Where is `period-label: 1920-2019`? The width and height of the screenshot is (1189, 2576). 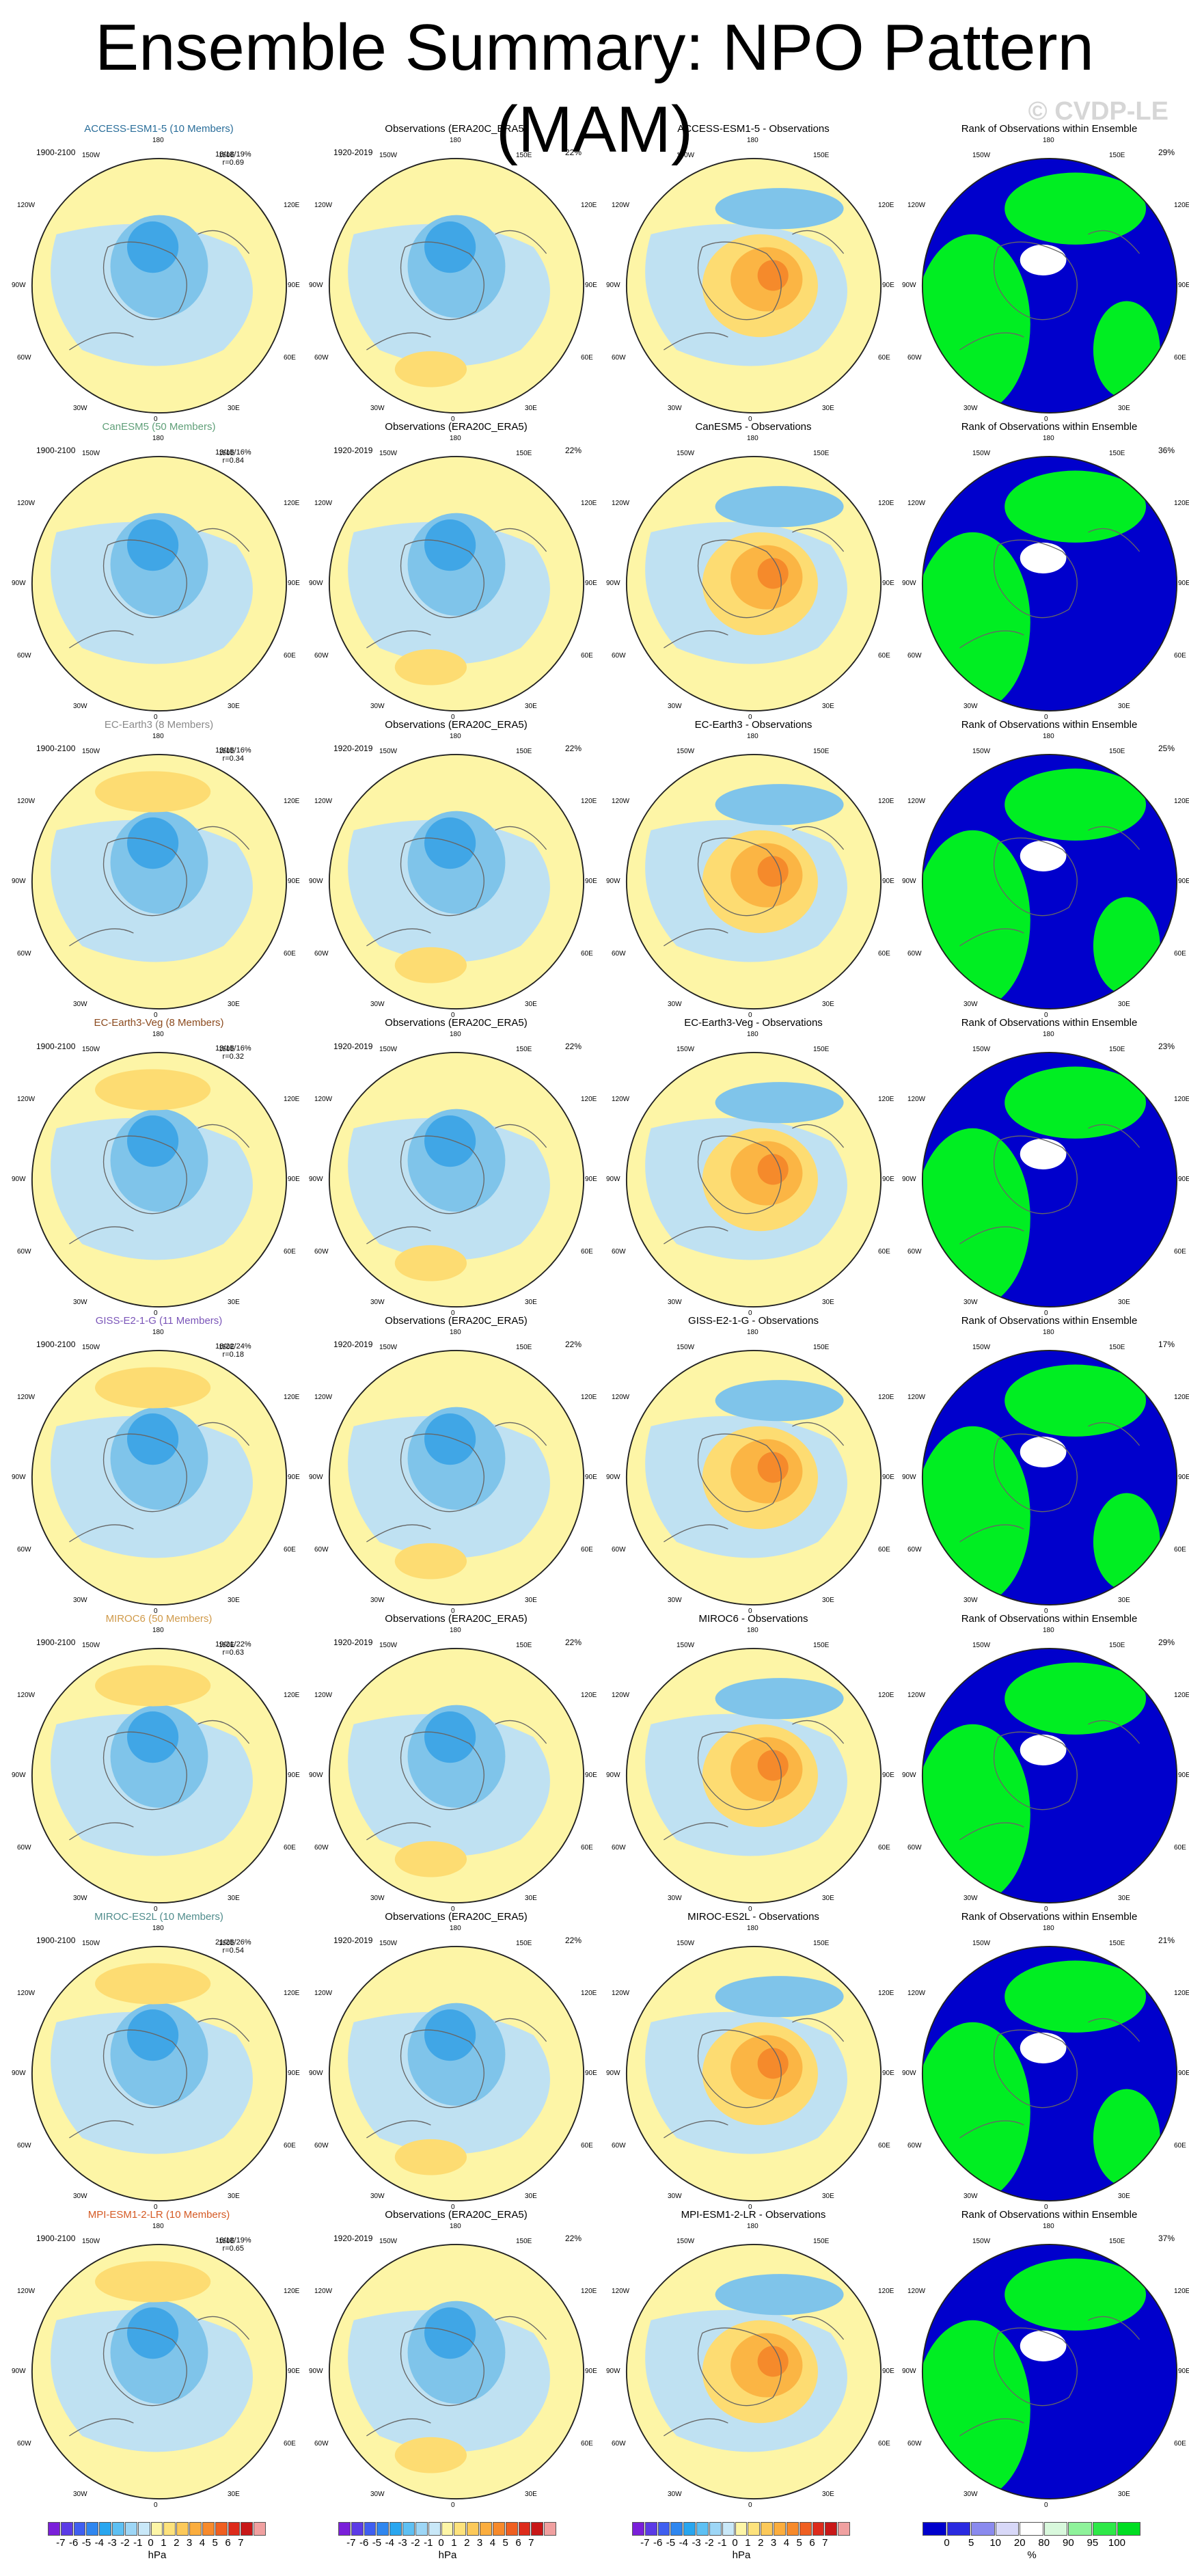 period-label: 1920-2019 is located at coordinates (353, 1046).